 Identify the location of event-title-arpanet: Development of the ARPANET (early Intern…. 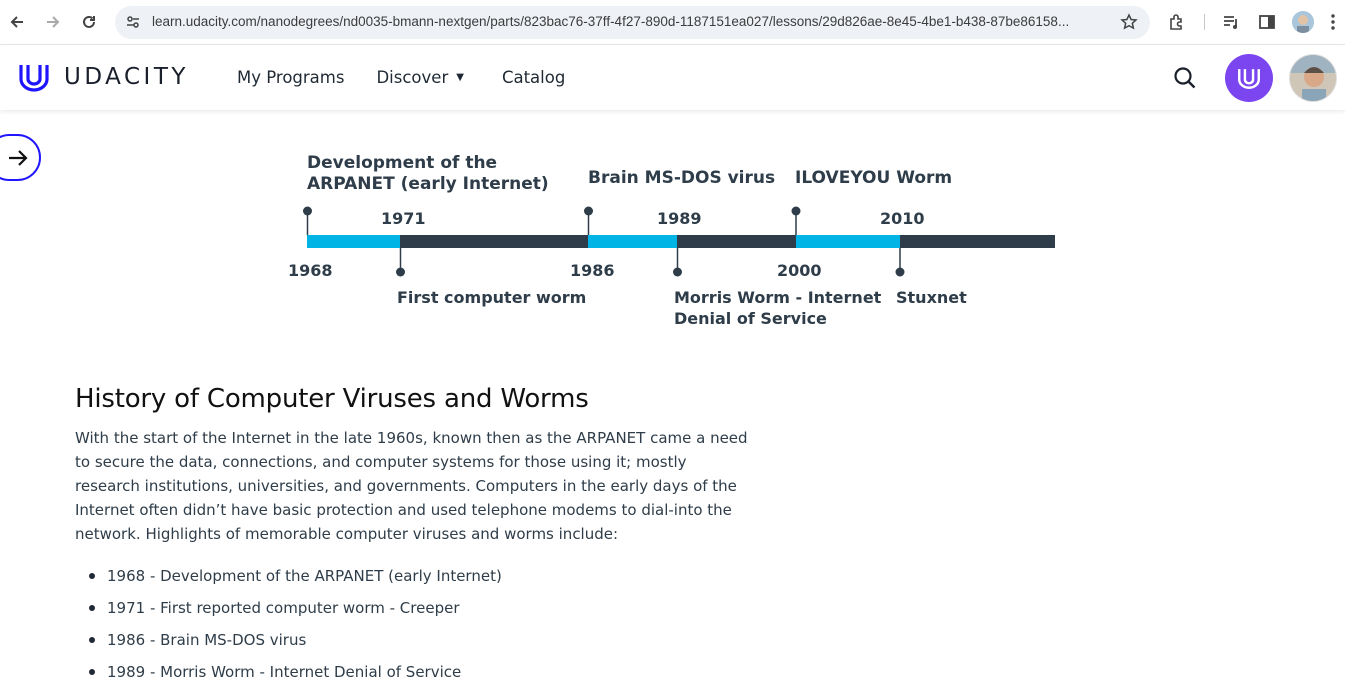
(428, 174).